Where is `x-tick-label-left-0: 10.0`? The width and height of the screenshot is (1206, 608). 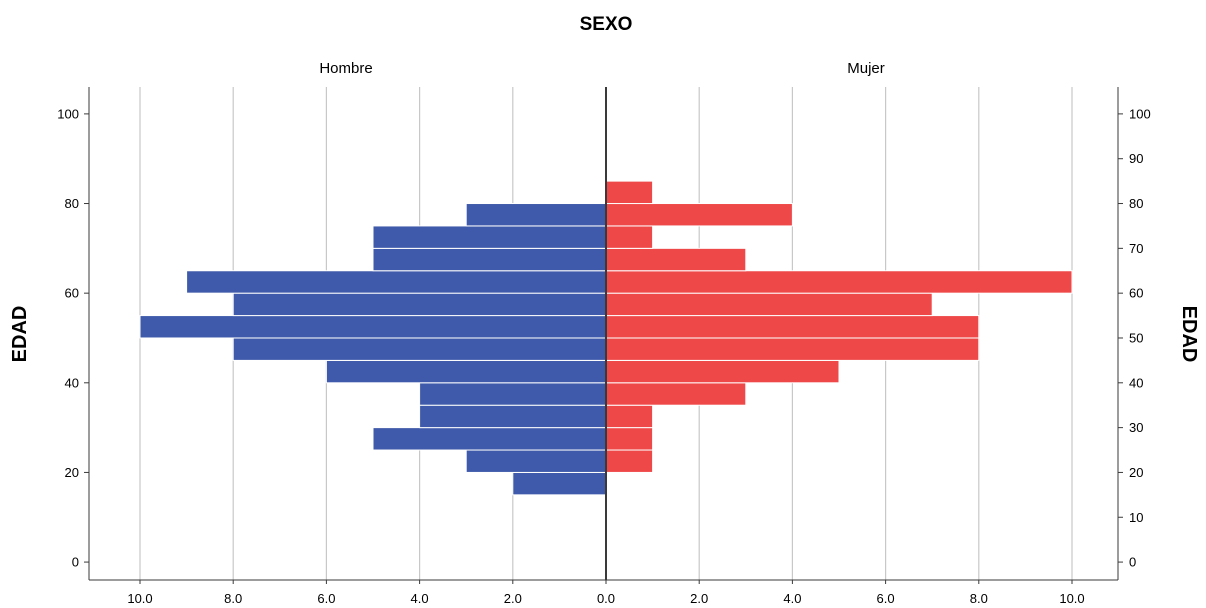 x-tick-label-left-0: 10.0 is located at coordinates (139, 598).